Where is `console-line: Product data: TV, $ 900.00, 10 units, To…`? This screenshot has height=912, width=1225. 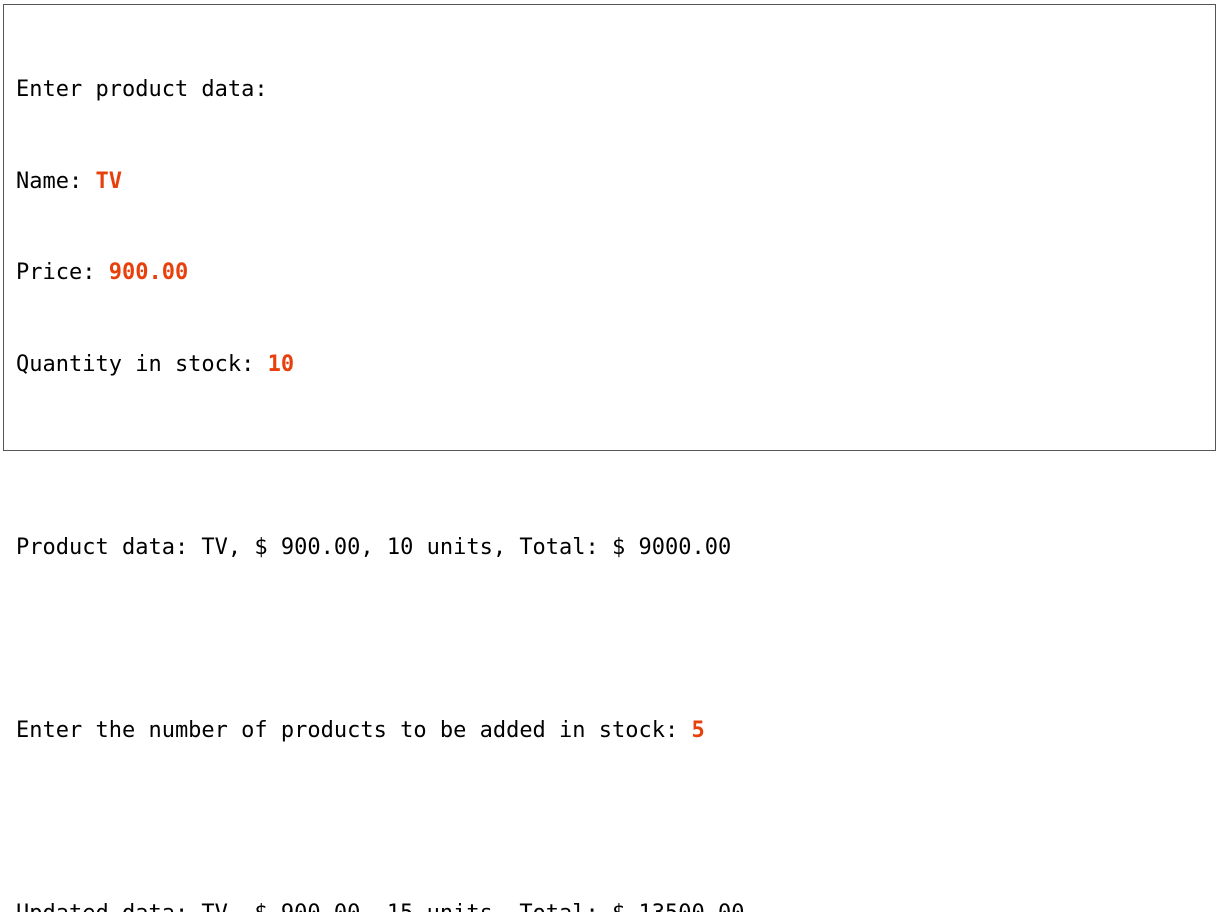
console-line: Product data: TV, $ 900.00, 10 units, To… is located at coordinates (387, 548).